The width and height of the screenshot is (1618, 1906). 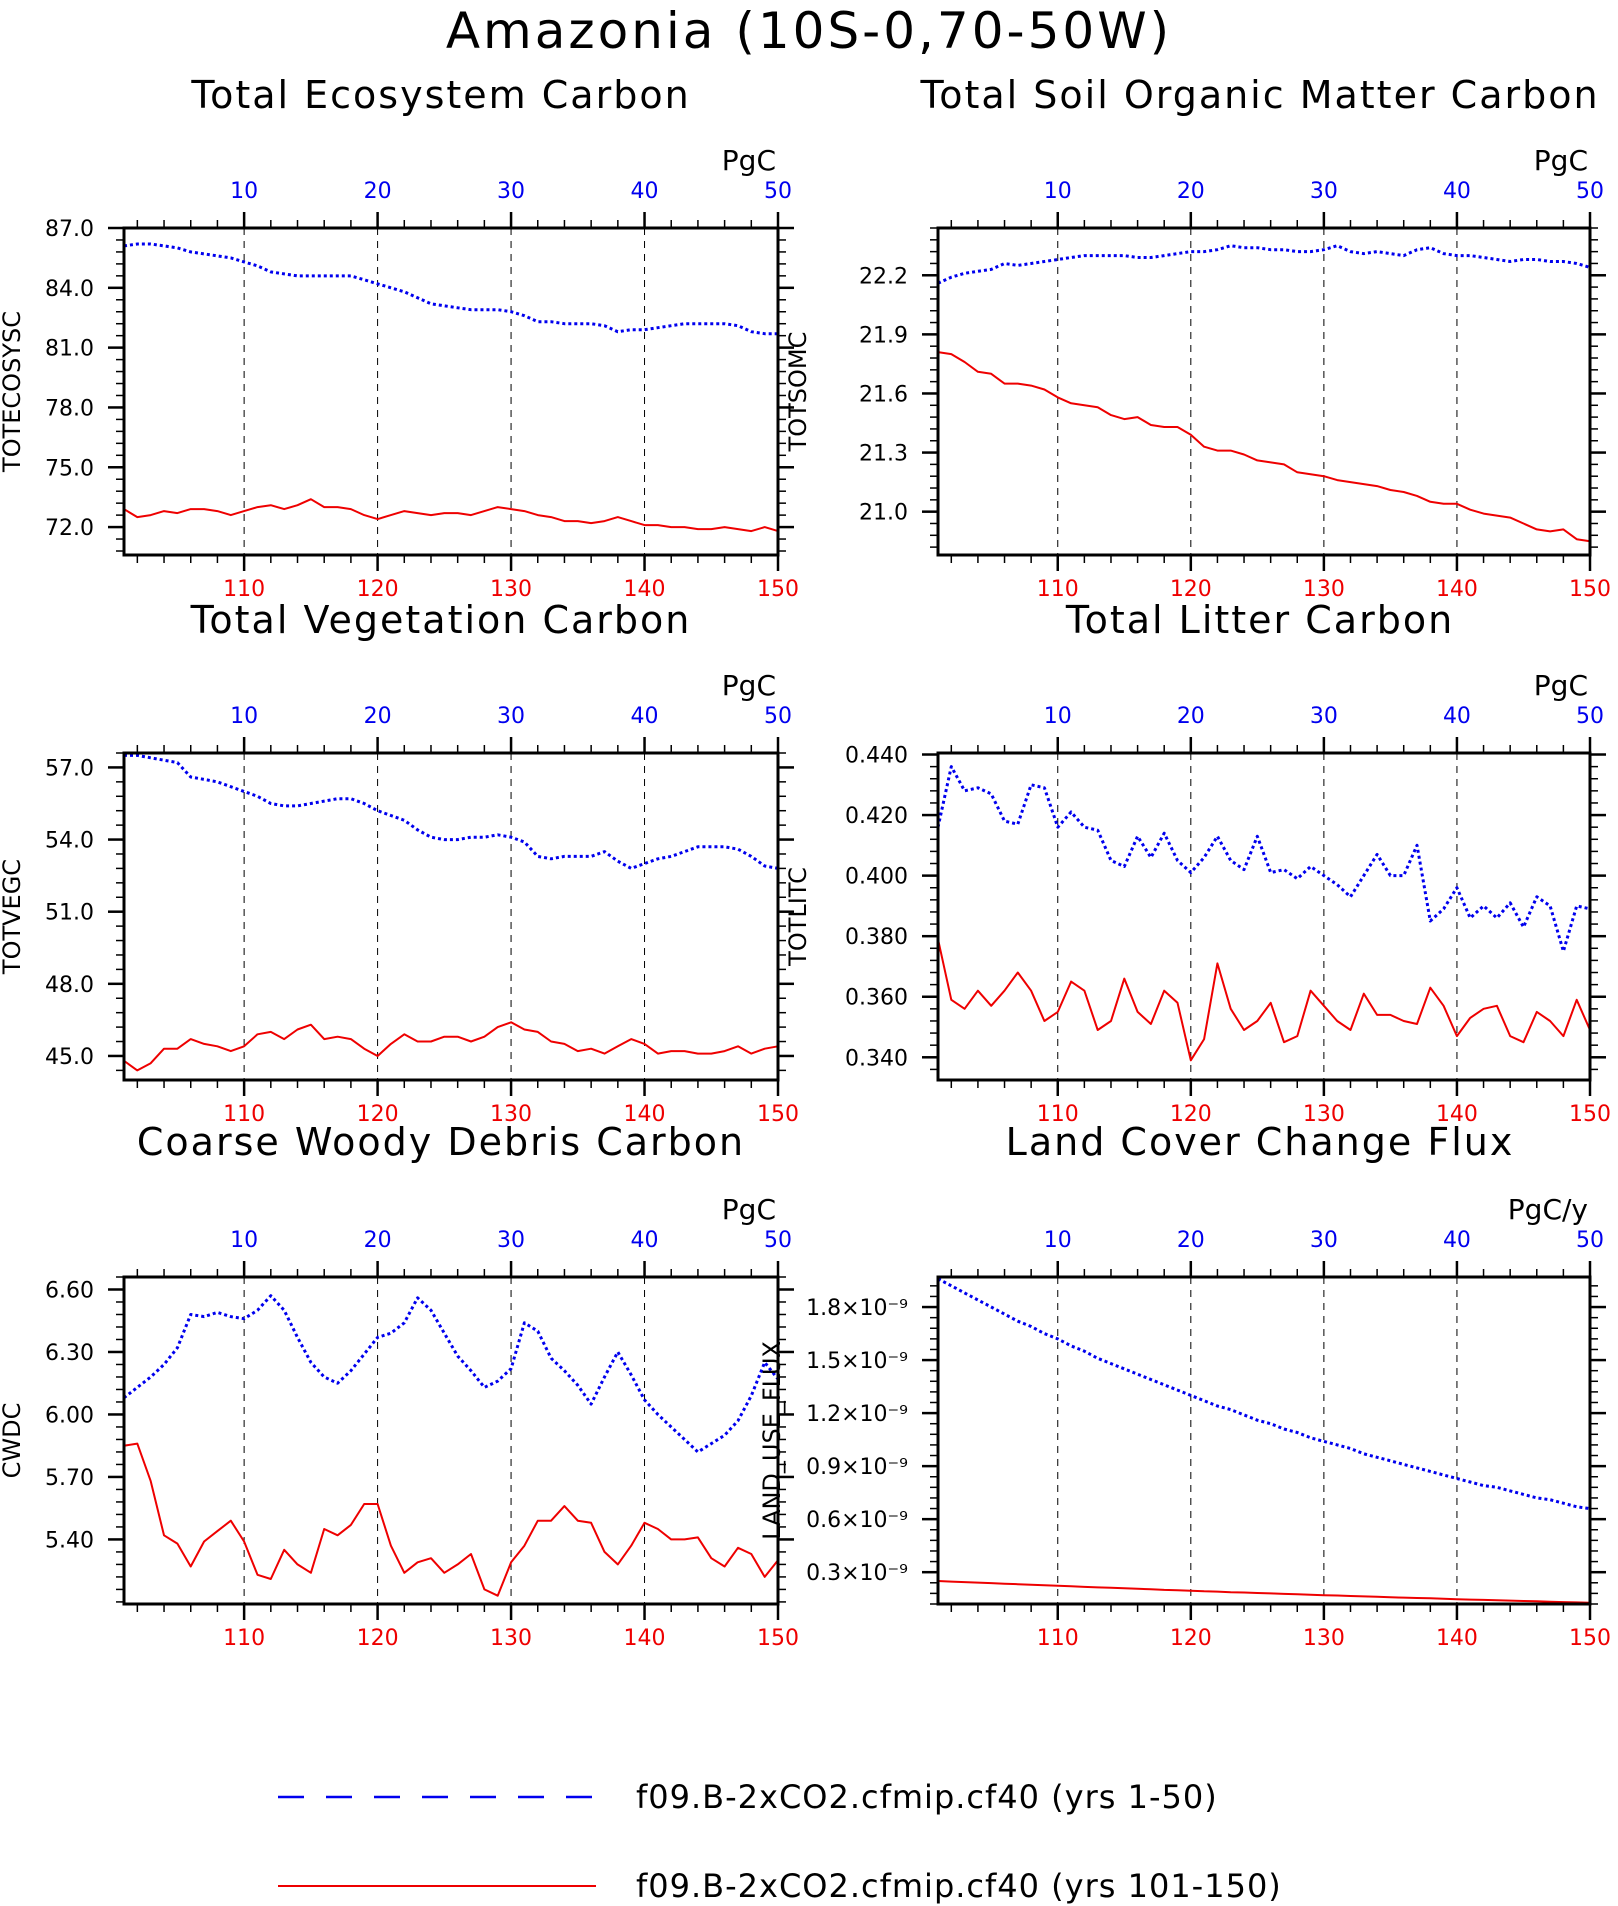 I want to click on y-tick-label: 87.0, so click(x=69, y=229).